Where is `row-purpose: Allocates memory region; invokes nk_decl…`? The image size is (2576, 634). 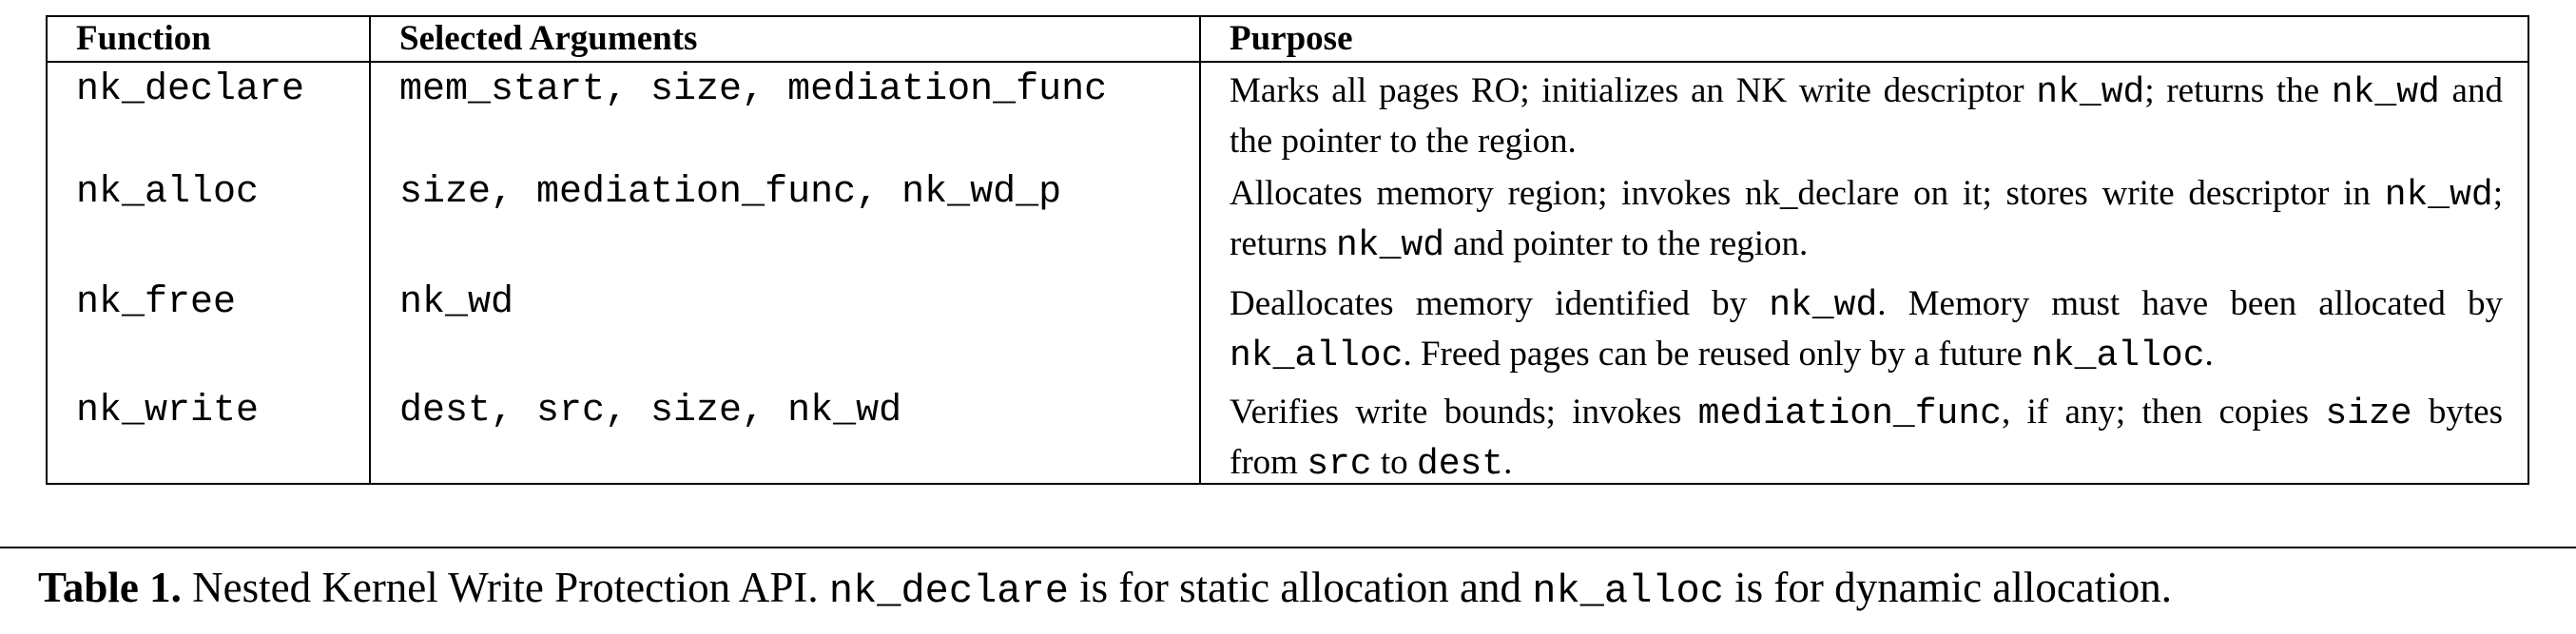 row-purpose: Allocates memory region; invokes nk_decl… is located at coordinates (1866, 219).